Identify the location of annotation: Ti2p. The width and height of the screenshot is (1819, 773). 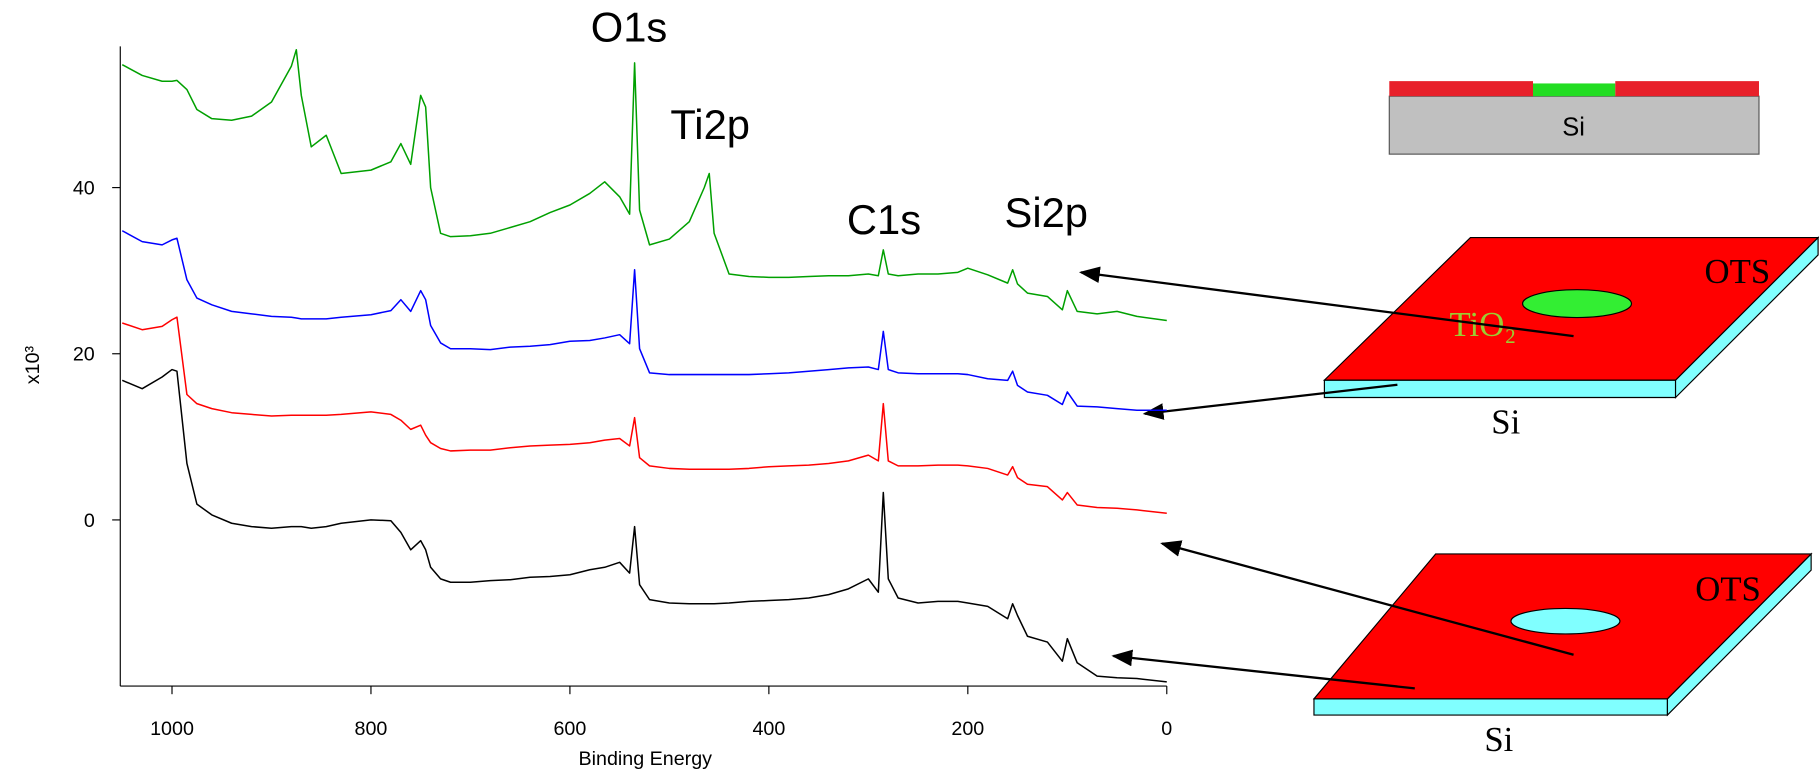
(710, 124).